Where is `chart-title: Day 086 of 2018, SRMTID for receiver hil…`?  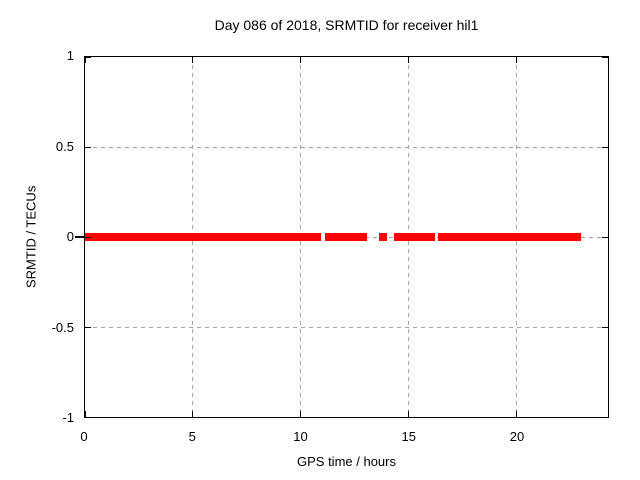
chart-title: Day 086 of 2018, SRMTID for receiver hil… is located at coordinates (346, 25).